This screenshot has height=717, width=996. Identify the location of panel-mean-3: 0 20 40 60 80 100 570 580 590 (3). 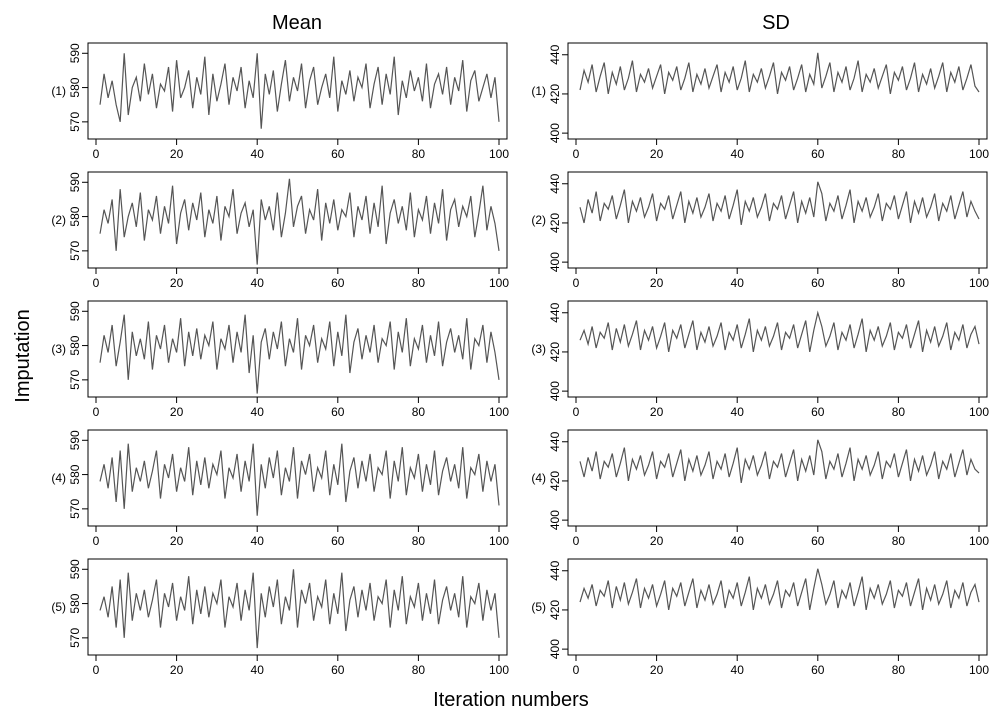
(280, 359).